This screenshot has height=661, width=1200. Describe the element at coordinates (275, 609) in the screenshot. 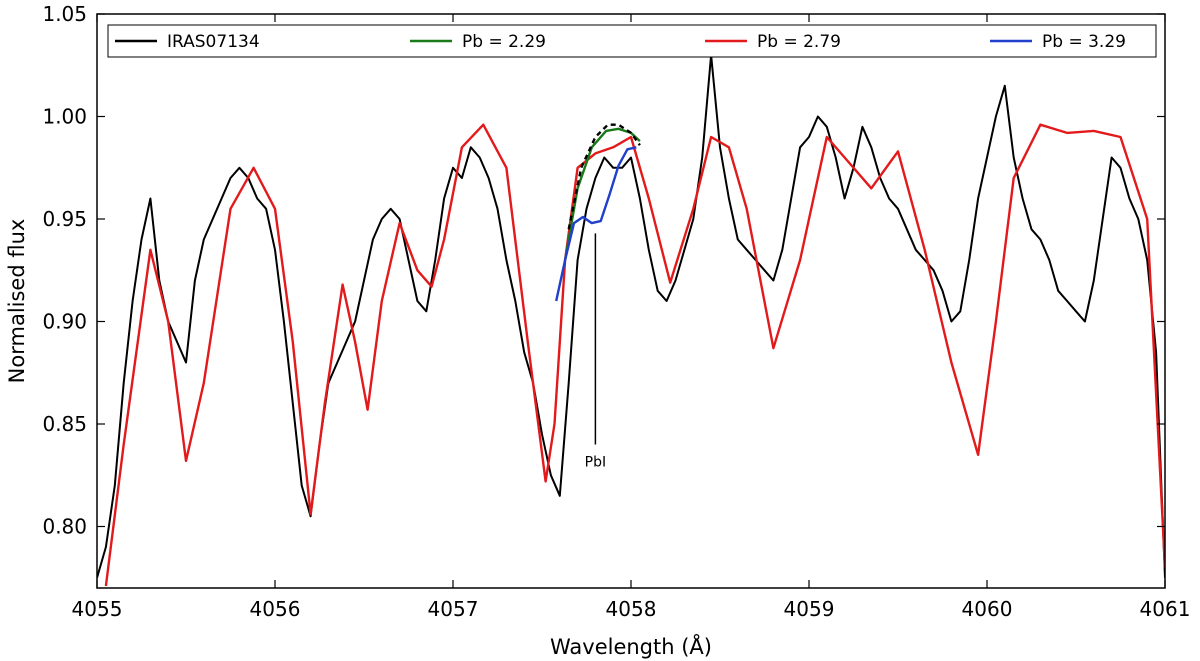

I see `x-tick-label: 4056` at that location.